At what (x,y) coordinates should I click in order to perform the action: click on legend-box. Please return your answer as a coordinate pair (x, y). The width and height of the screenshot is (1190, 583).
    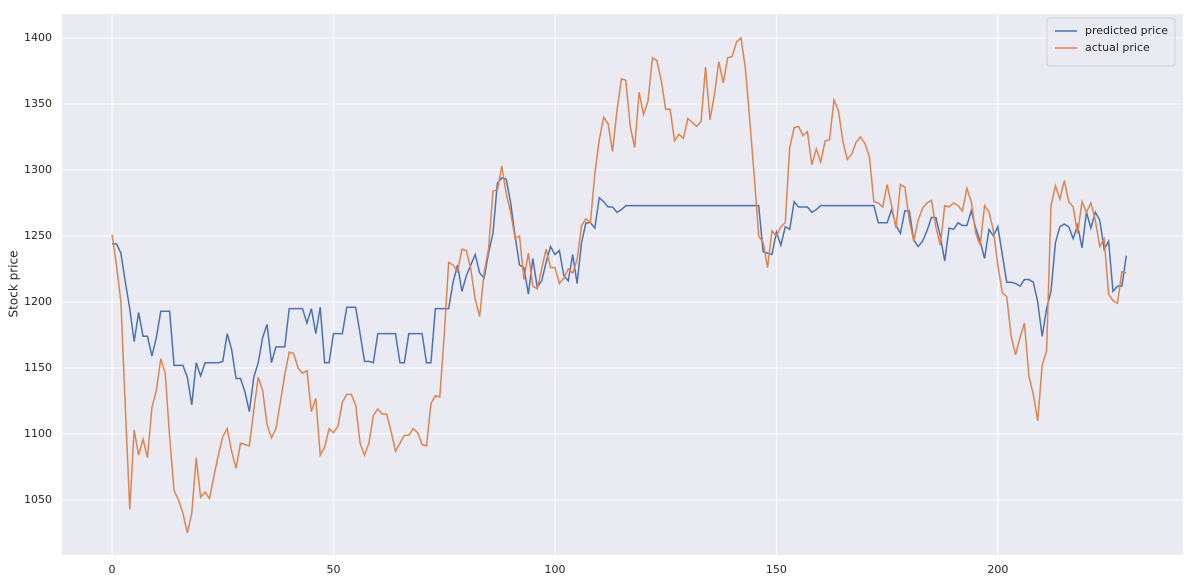
    Looking at the image, I should click on (1111, 42).